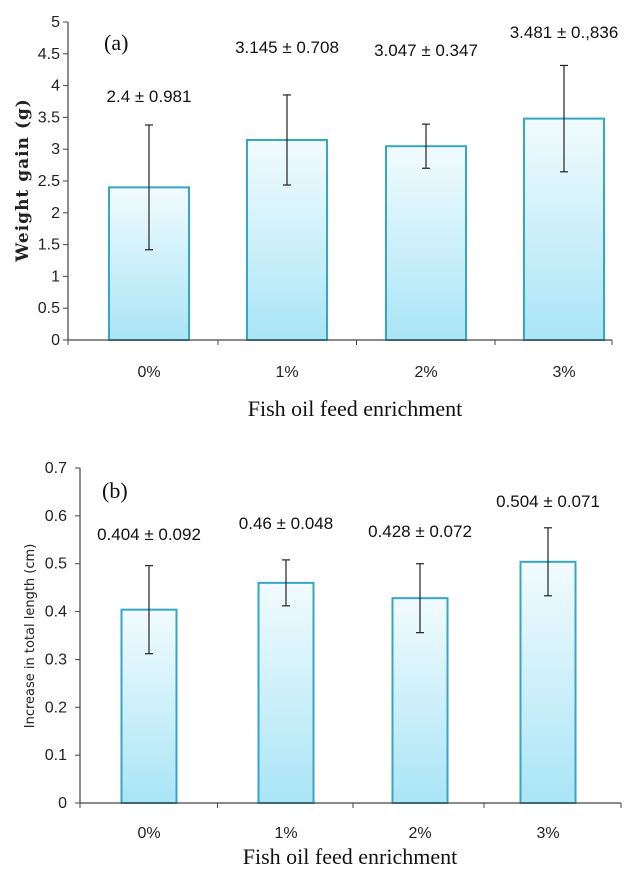  What do you see at coordinates (287, 47) in the screenshot?
I see `data-label-1%: 3.145 ± 0.708` at bounding box center [287, 47].